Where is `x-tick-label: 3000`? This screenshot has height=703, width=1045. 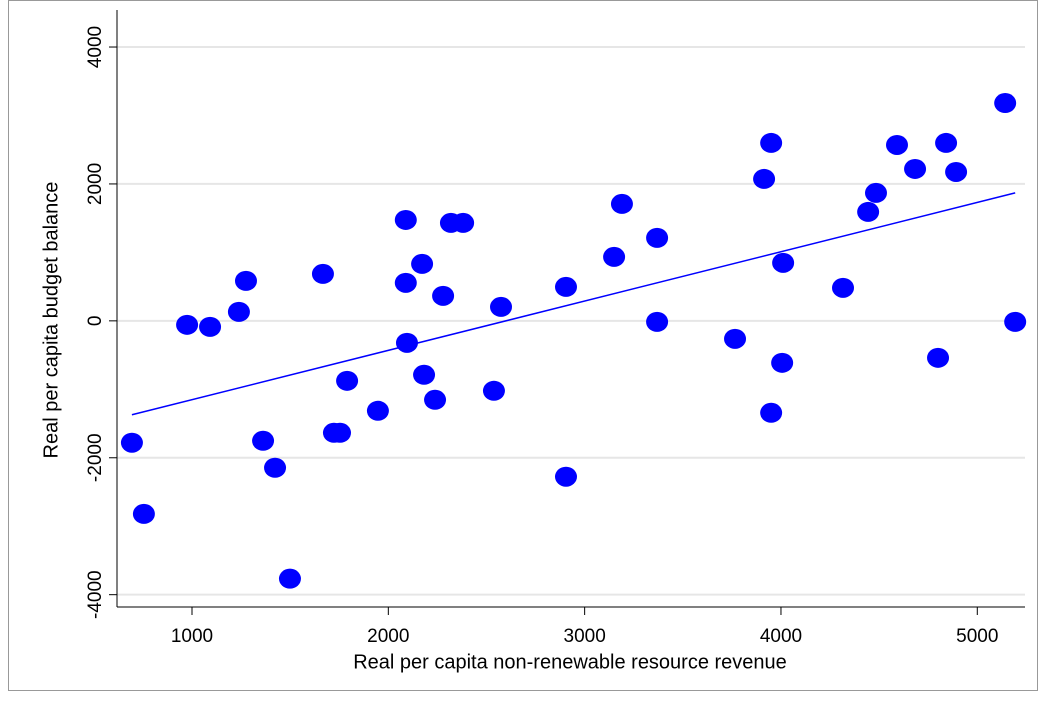
x-tick-label: 3000 is located at coordinates (585, 636).